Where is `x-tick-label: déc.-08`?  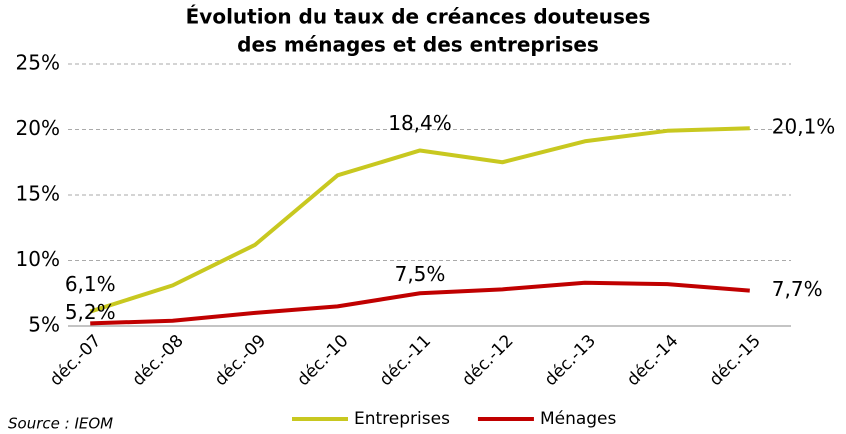
x-tick-label: déc.-08 is located at coordinates (157, 360).